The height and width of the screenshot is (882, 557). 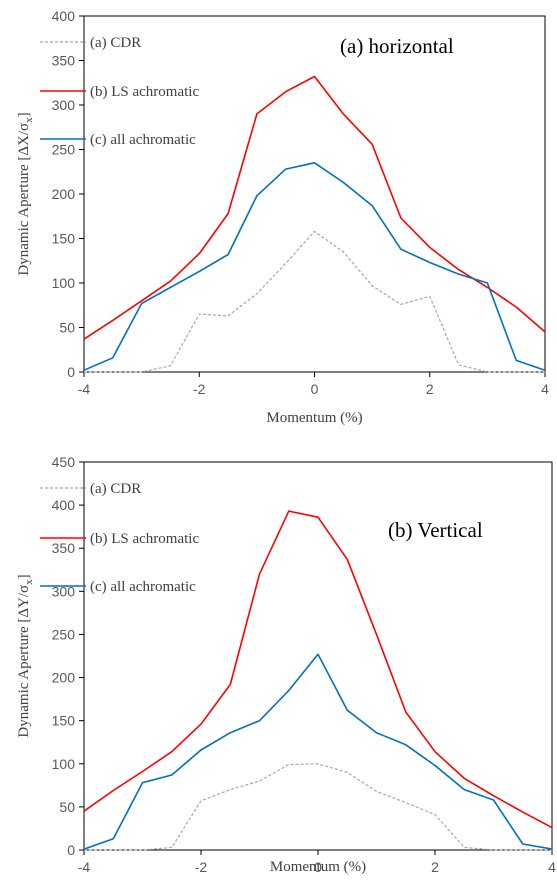 What do you see at coordinates (397, 46) in the screenshot?
I see `chart-title: (a) horizontal` at bounding box center [397, 46].